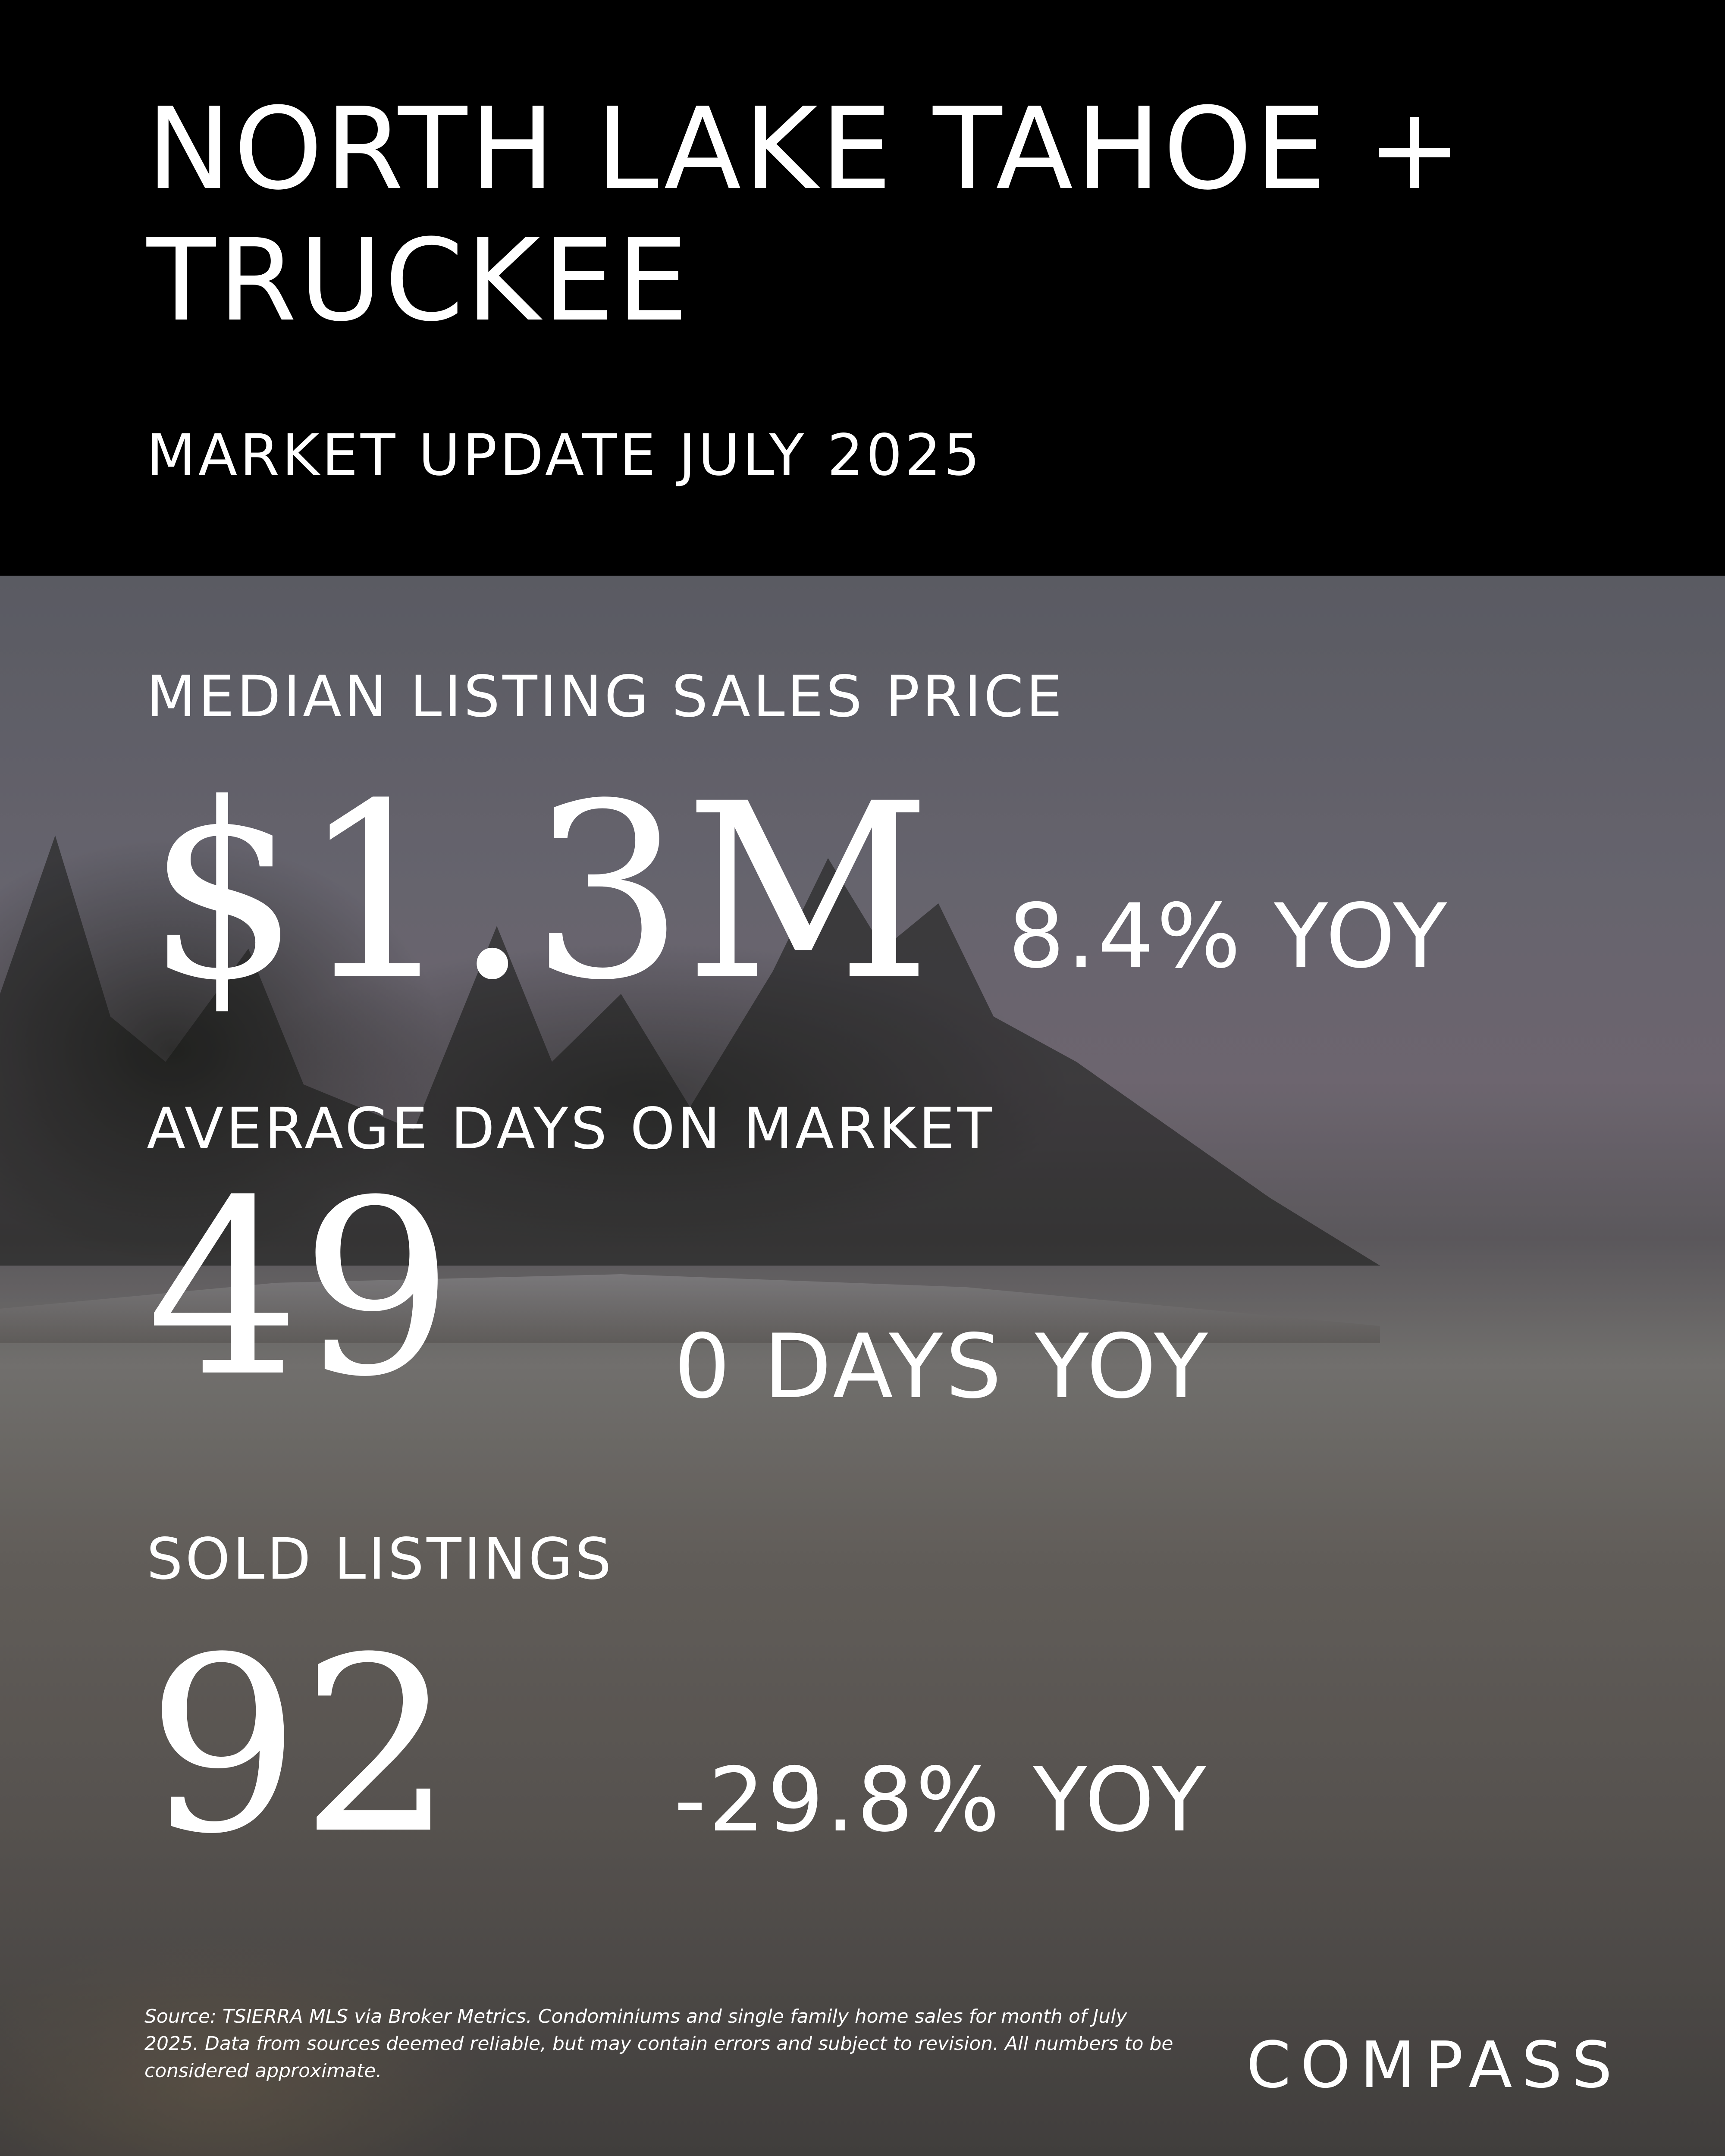 The image size is (1725, 2156). What do you see at coordinates (539, 892) in the screenshot?
I see `stat-value-median-price: $1.3M` at bounding box center [539, 892].